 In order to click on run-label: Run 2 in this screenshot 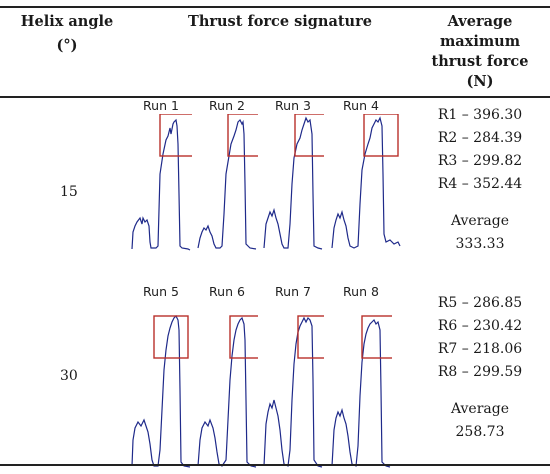, I will do `click(227, 105)`.